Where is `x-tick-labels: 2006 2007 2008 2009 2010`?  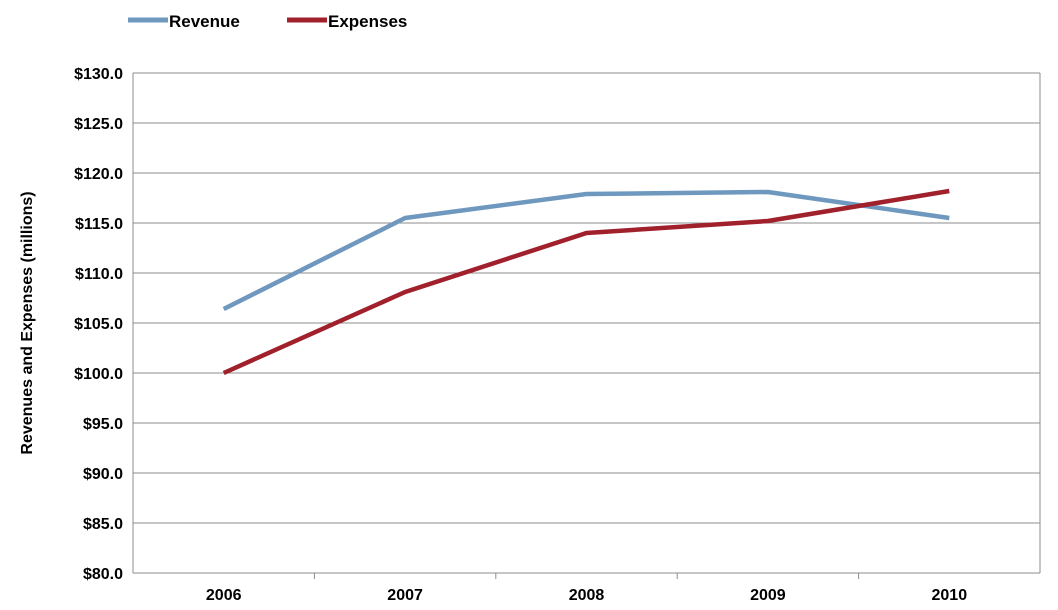 x-tick-labels: 2006 2007 2008 2009 2010 is located at coordinates (586, 595).